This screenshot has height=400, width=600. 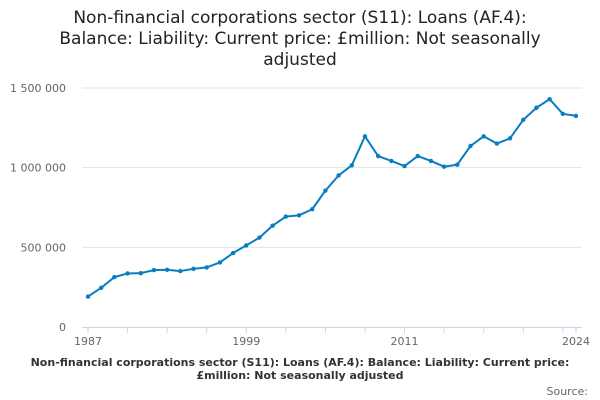 What do you see at coordinates (246, 341) in the screenshot?
I see `x-tick-label: 1999` at bounding box center [246, 341].